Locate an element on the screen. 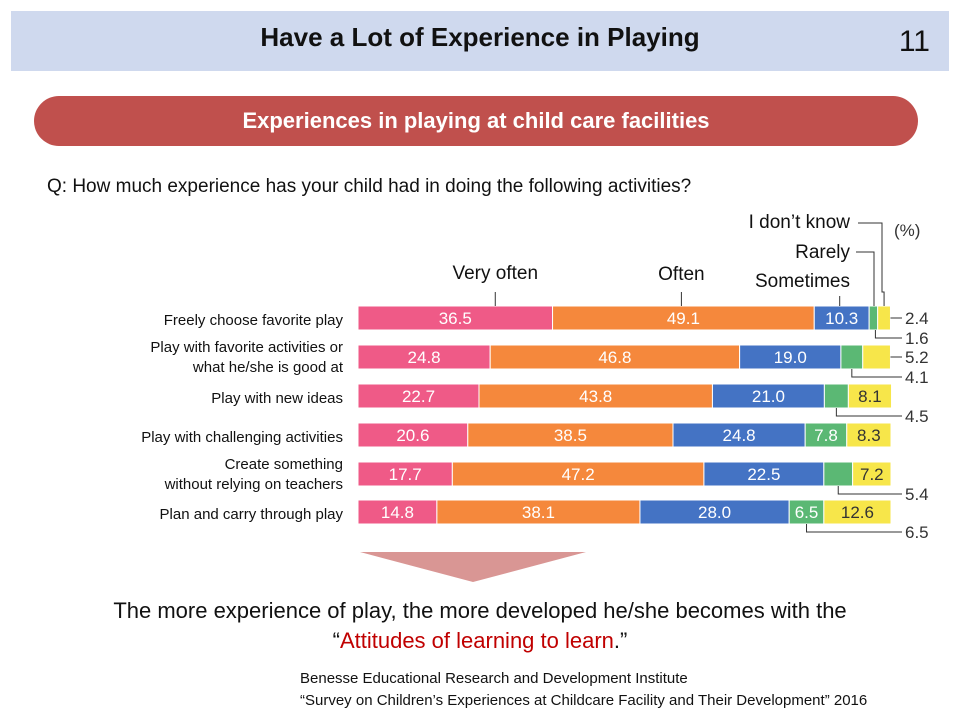 Image resolution: width=960 pixels, height=720 pixels. highlight-phrase: Attitudes of learning to learn is located at coordinates (476, 640).